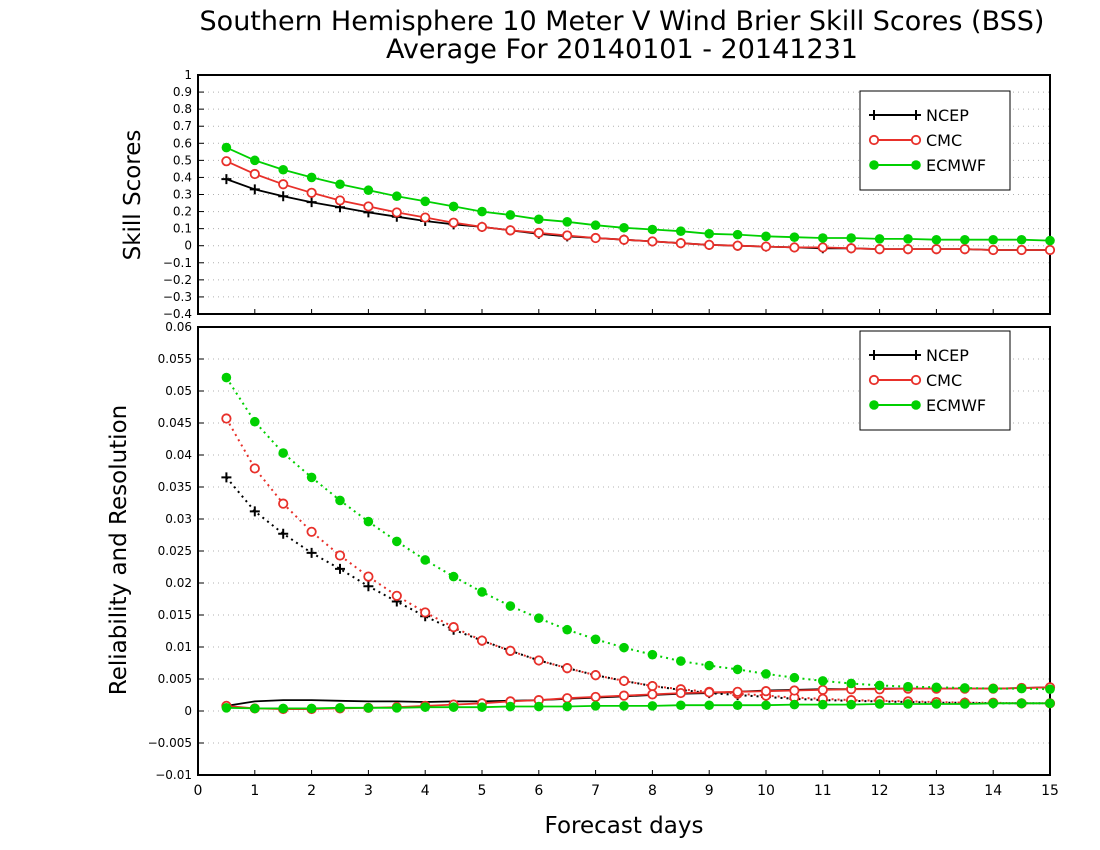 Image resolution: width=1100 pixels, height=850 pixels. I want to click on y-tick-label: 0.3, so click(182, 195).